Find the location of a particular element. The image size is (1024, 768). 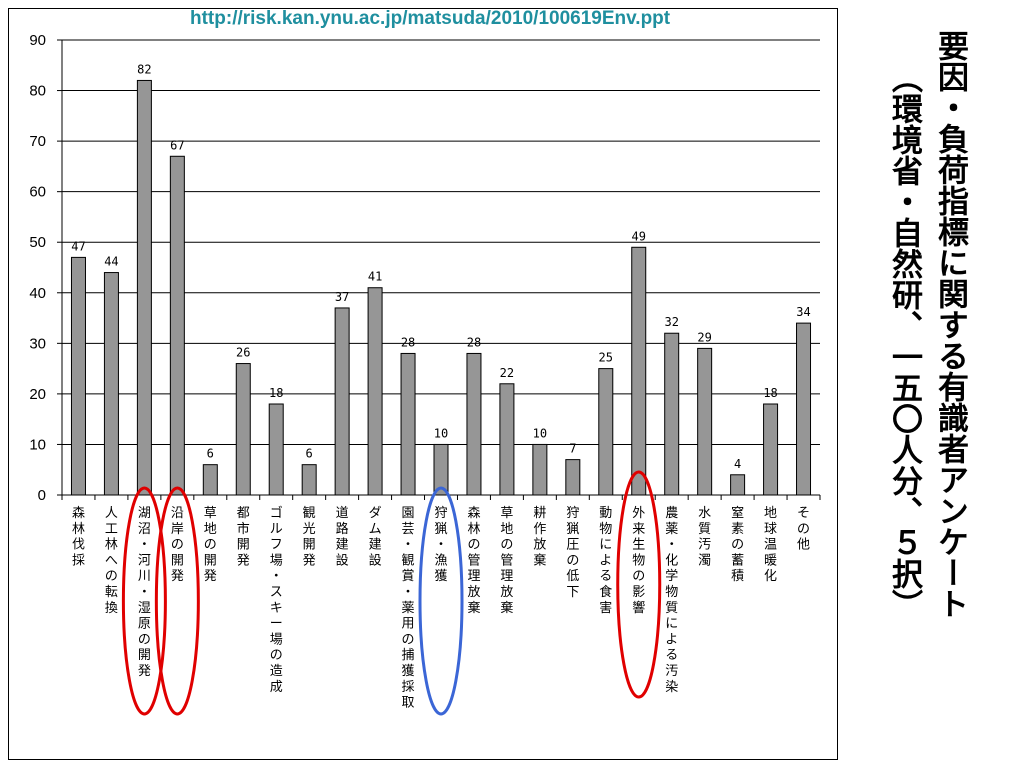

y-tick-label: 30 is located at coordinates (37, 343).